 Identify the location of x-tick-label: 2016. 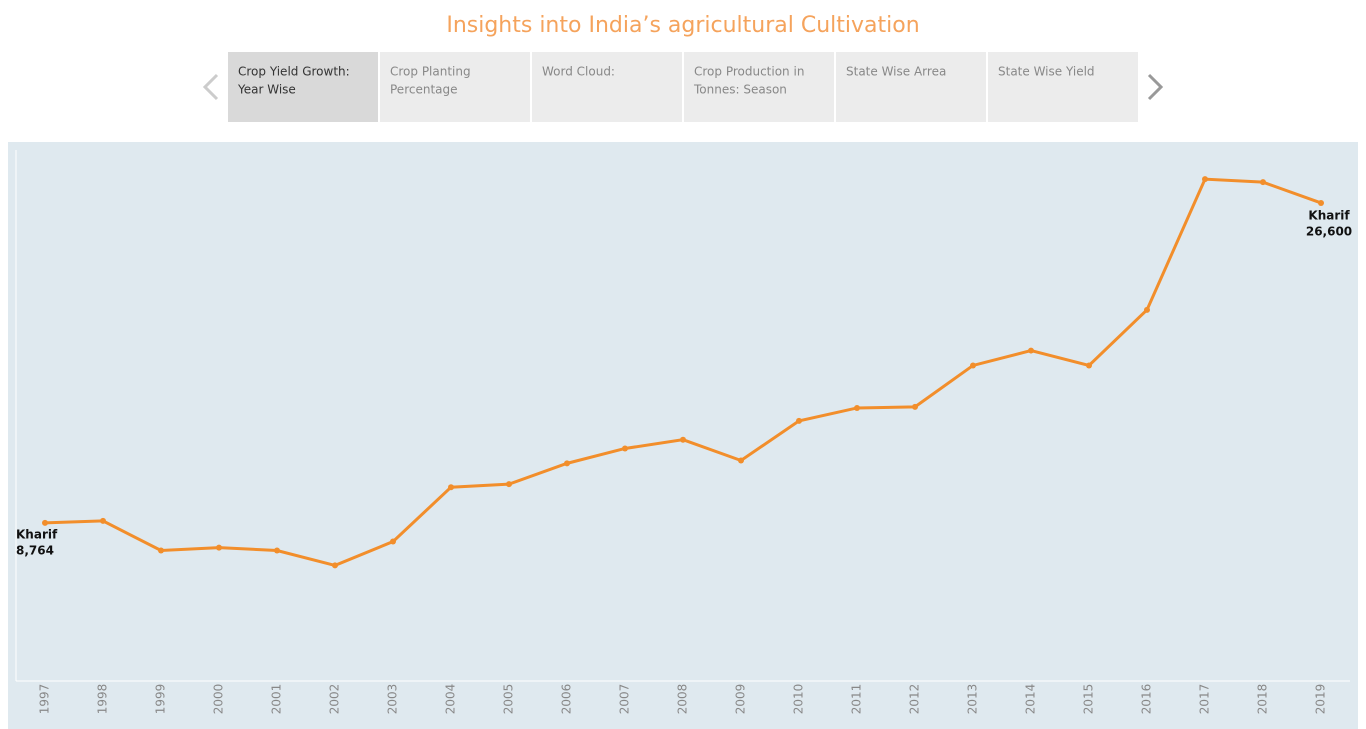
(1147, 699).